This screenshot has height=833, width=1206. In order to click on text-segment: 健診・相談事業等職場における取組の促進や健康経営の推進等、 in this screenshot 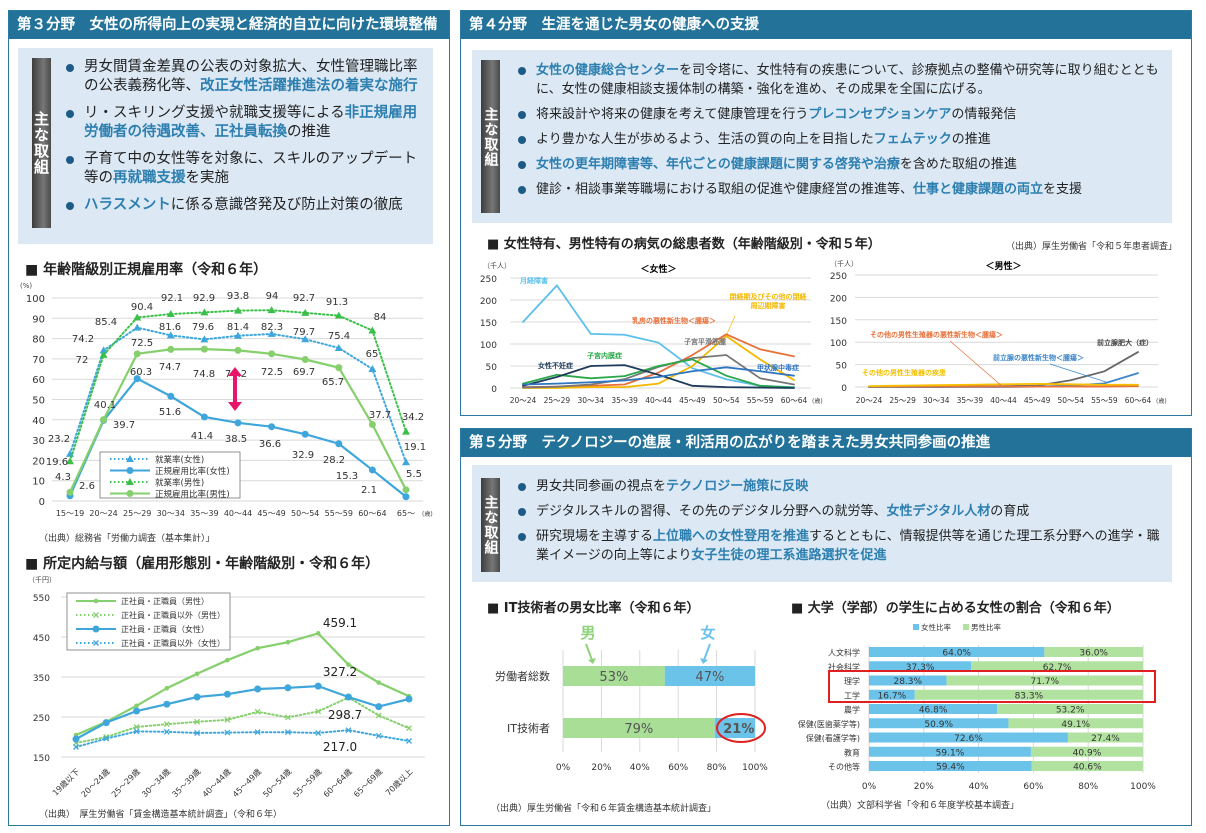, I will do `click(725, 189)`.